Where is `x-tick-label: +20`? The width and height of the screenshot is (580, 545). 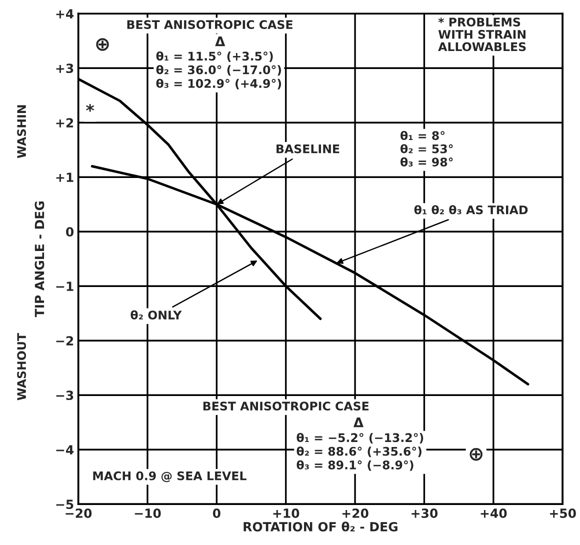 x-tick-label: +20 is located at coordinates (355, 513).